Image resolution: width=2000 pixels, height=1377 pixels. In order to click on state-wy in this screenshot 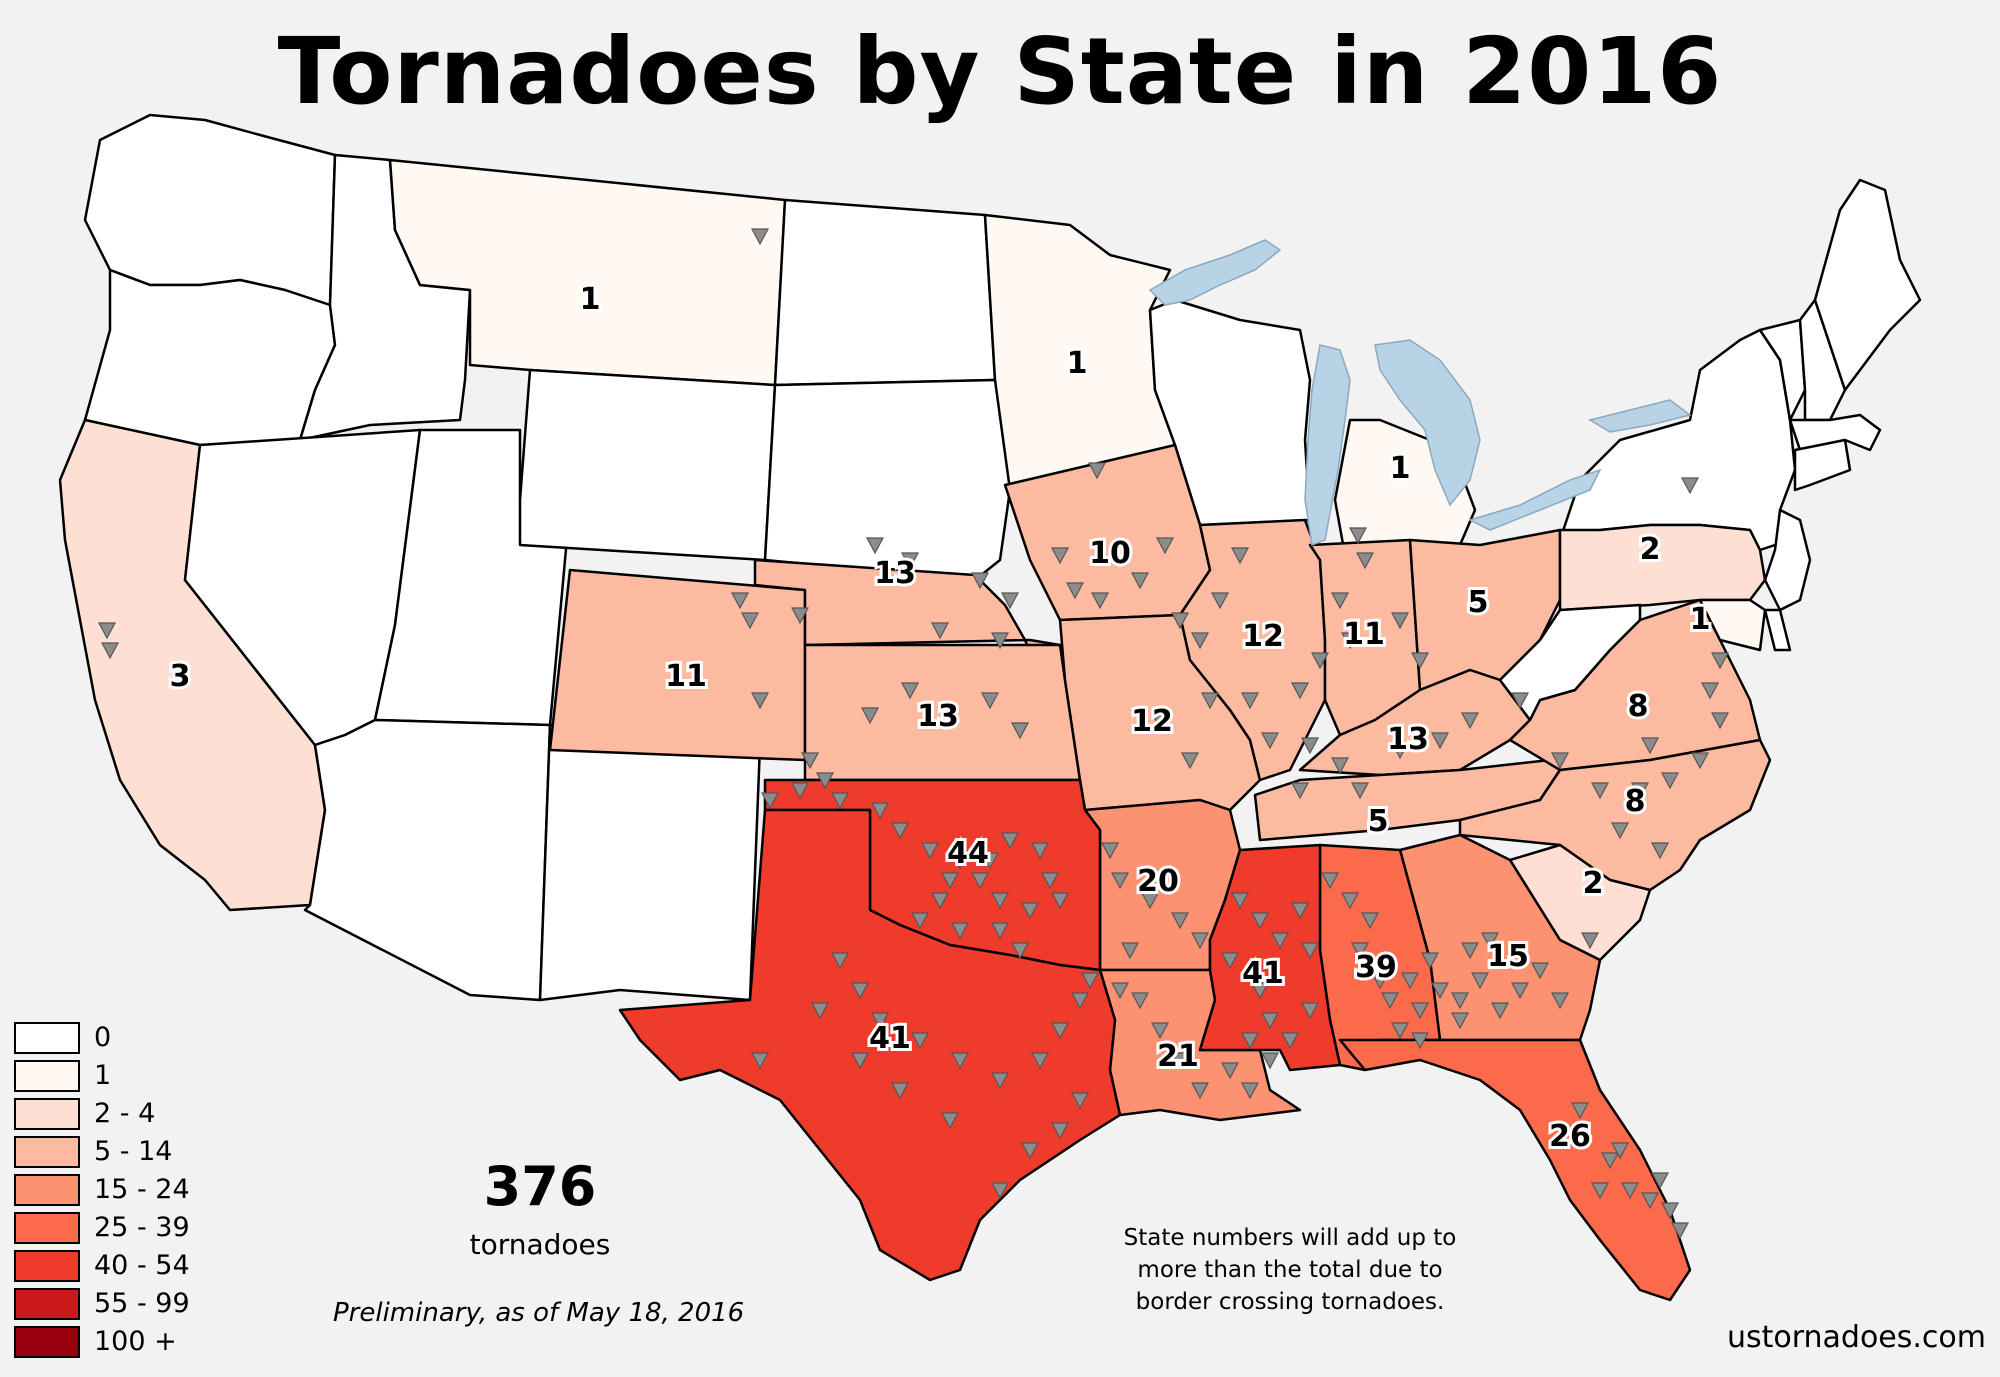, I will do `click(647, 465)`.